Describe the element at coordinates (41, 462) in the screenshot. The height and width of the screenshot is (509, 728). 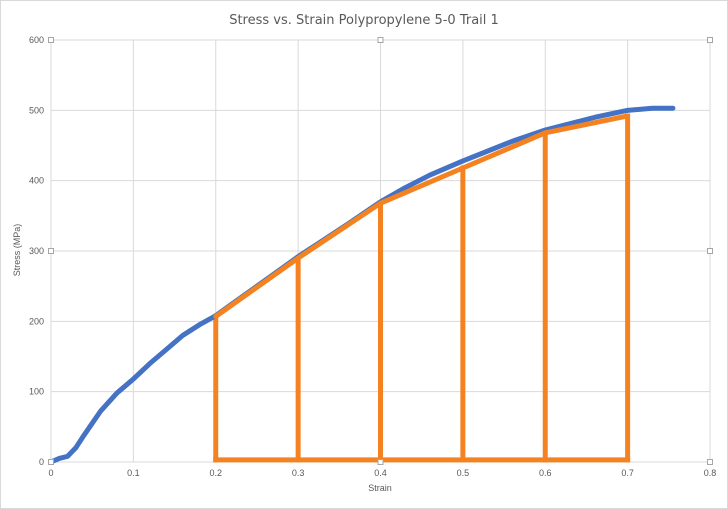
I see `y-tick-label: 0` at that location.